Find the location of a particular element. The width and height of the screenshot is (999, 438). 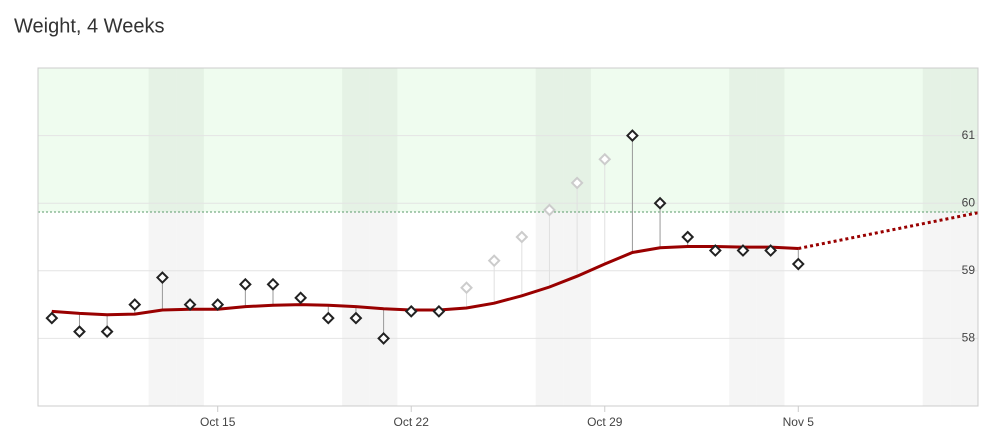

x-tick-label: Nov 5 is located at coordinates (799, 422).